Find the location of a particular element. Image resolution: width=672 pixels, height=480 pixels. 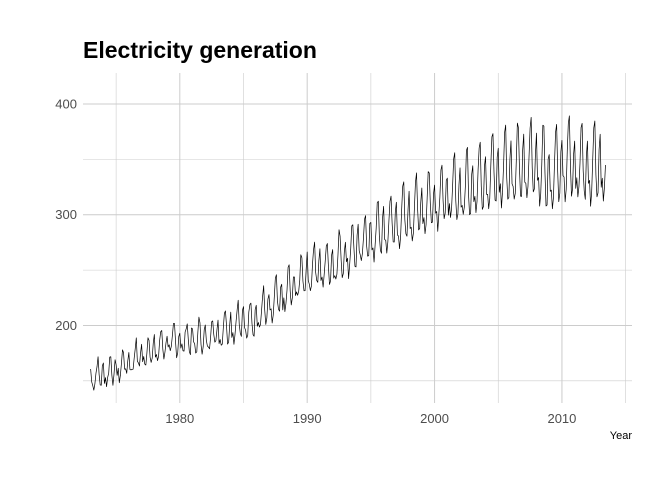

y-tick-labels: 200 300 400 is located at coordinates (66, 215).